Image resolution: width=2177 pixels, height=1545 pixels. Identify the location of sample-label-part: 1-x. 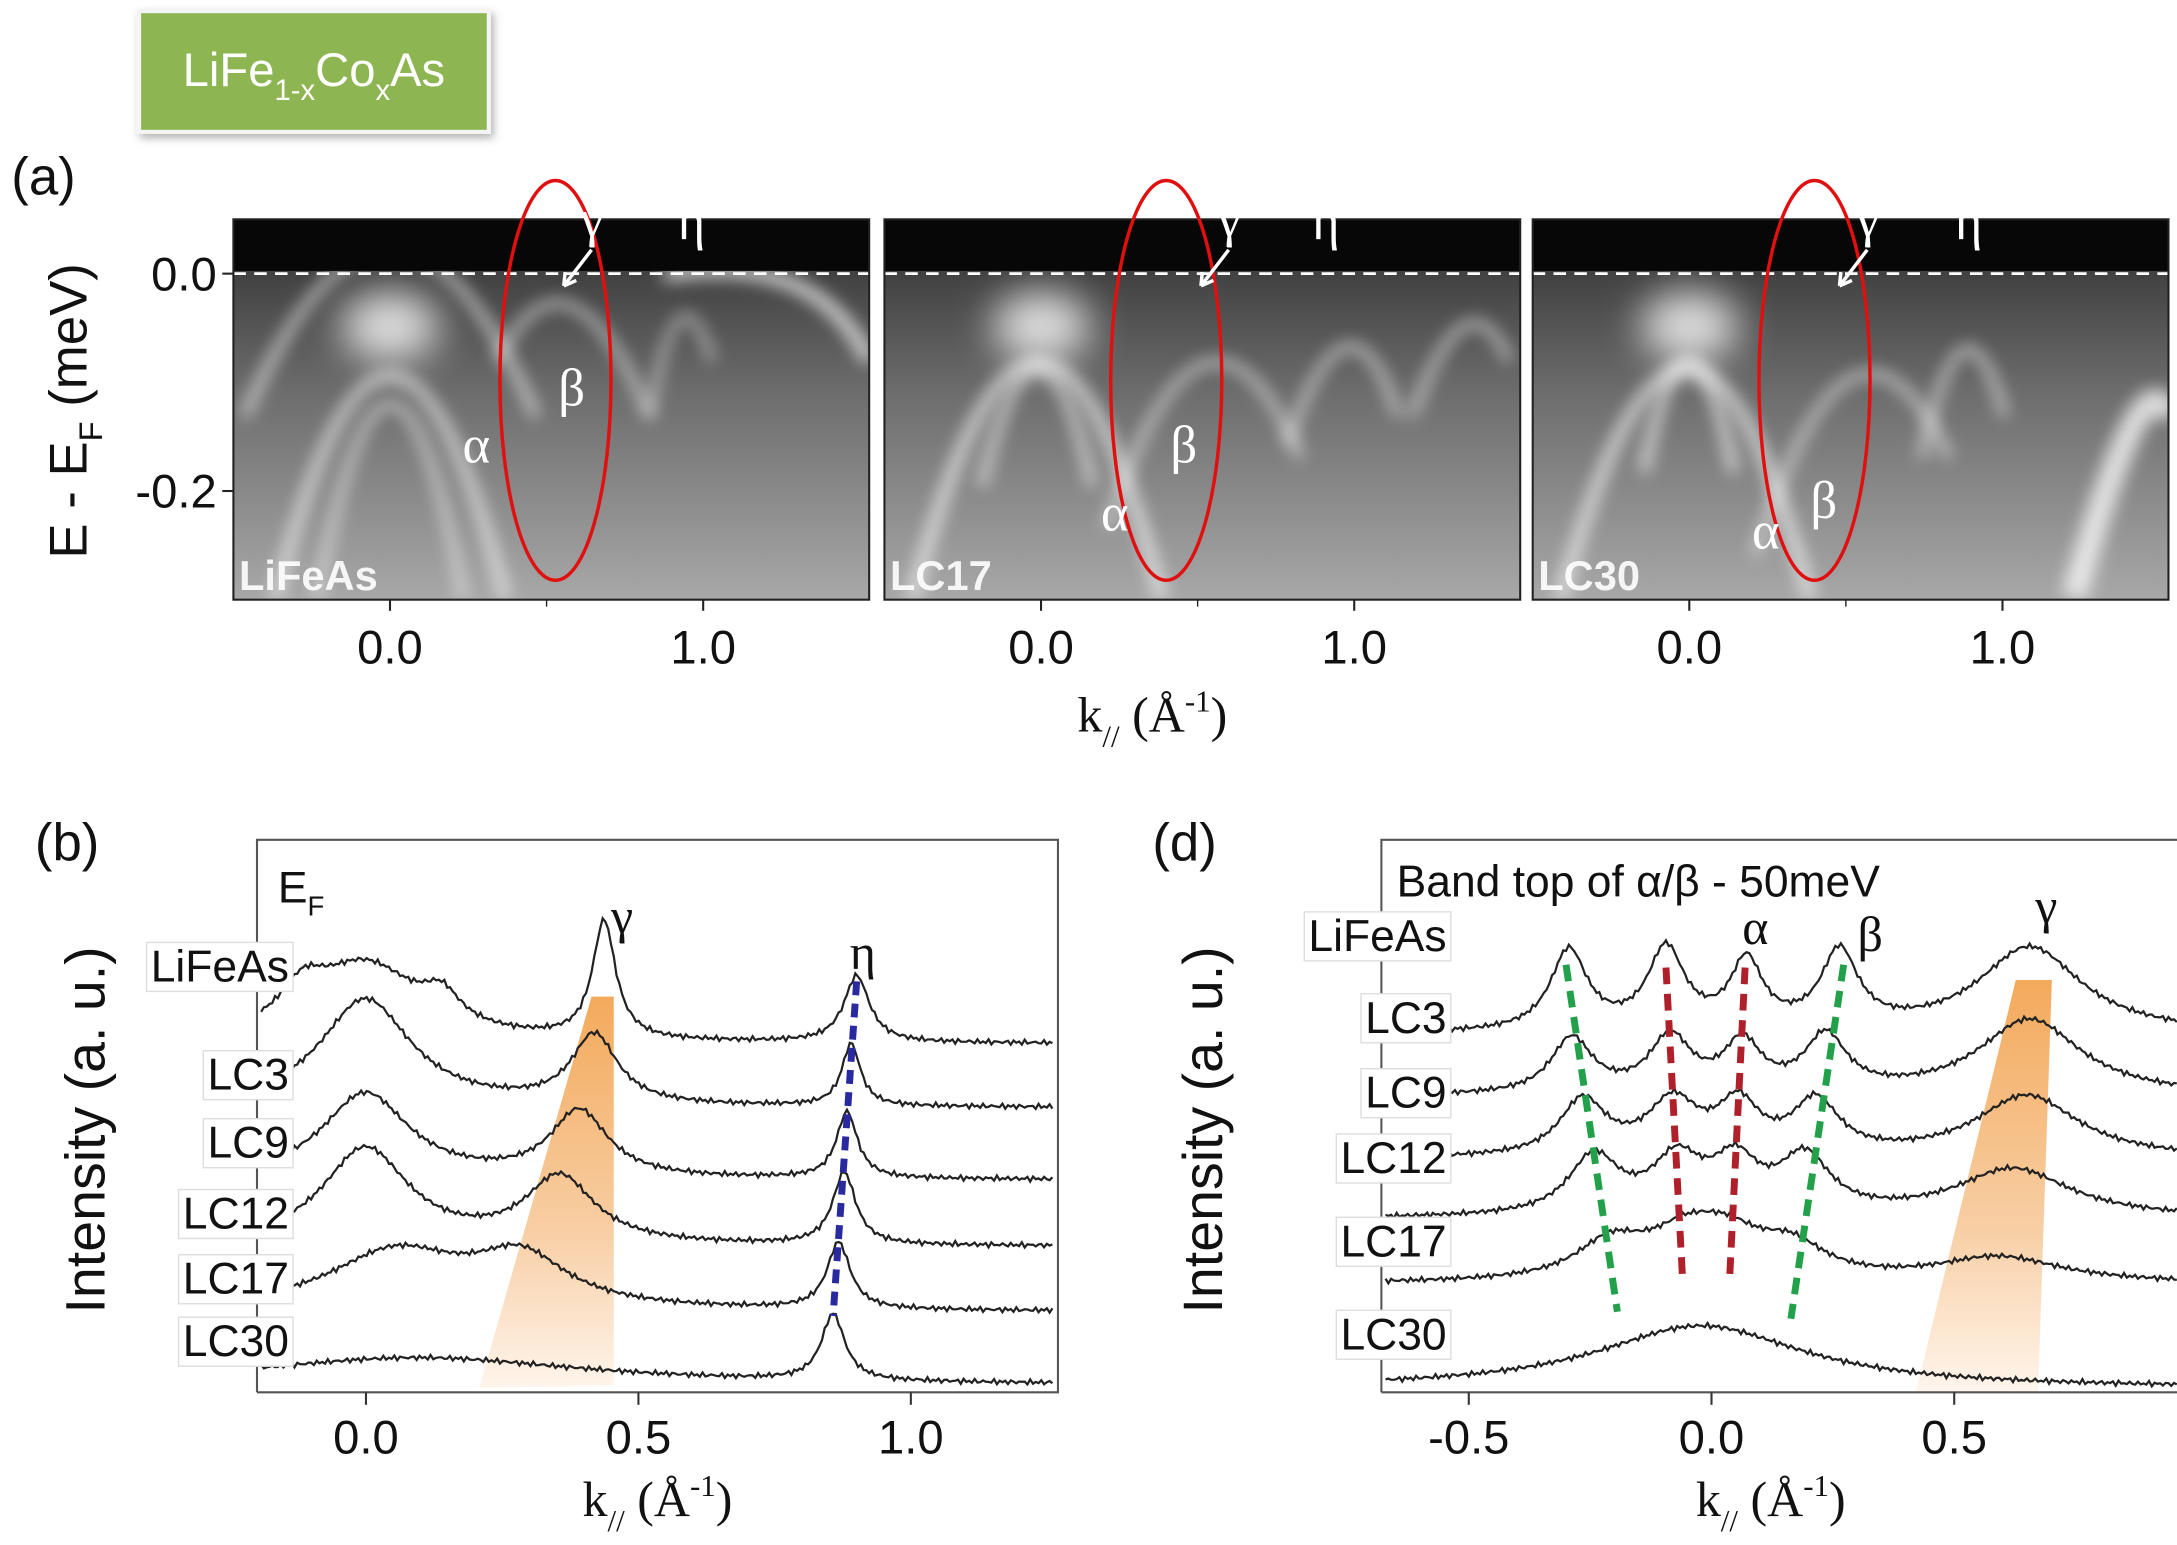
(294, 91).